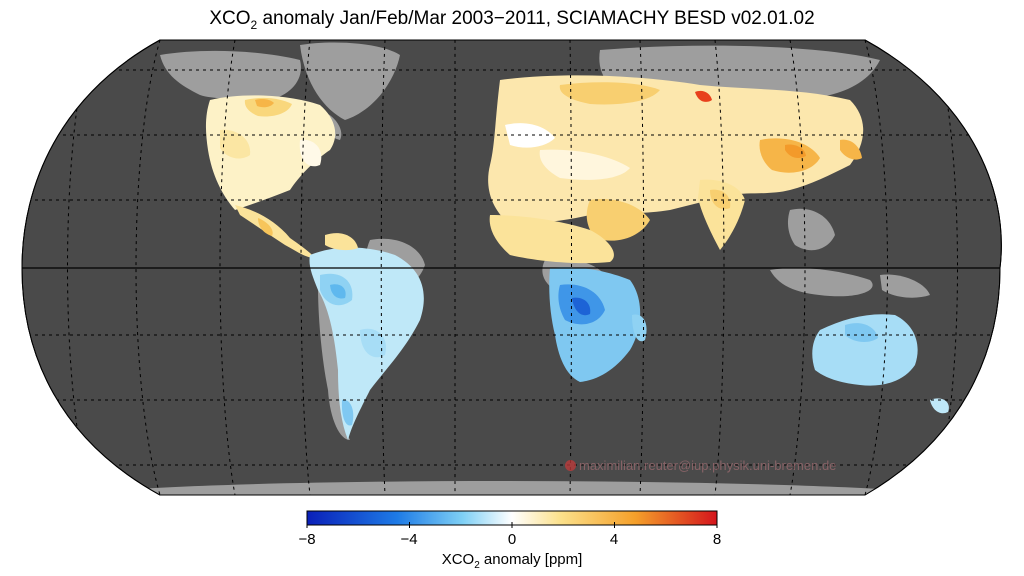  Describe the element at coordinates (570, 465) in the screenshot. I see `copyright-icon` at that location.